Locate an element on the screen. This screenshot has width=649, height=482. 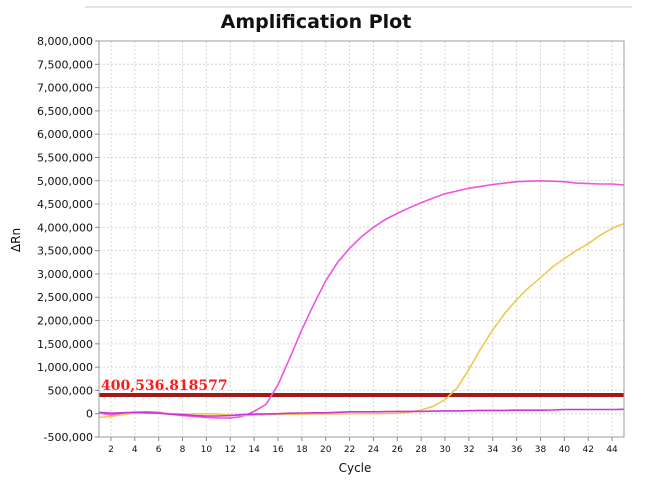
threshold-label: 400,536.818577 is located at coordinates (164, 386).